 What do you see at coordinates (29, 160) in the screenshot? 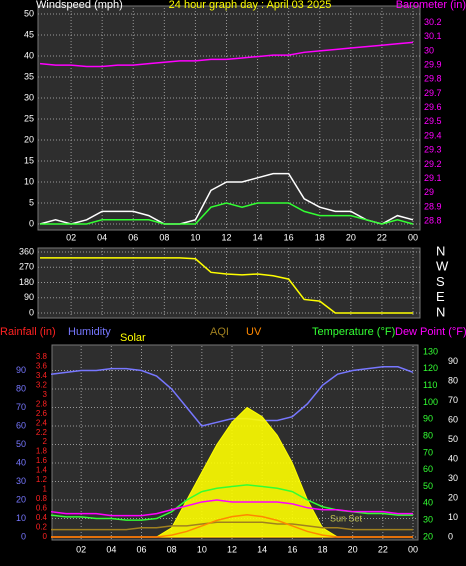
I see `y-tick-label: 15` at bounding box center [29, 160].